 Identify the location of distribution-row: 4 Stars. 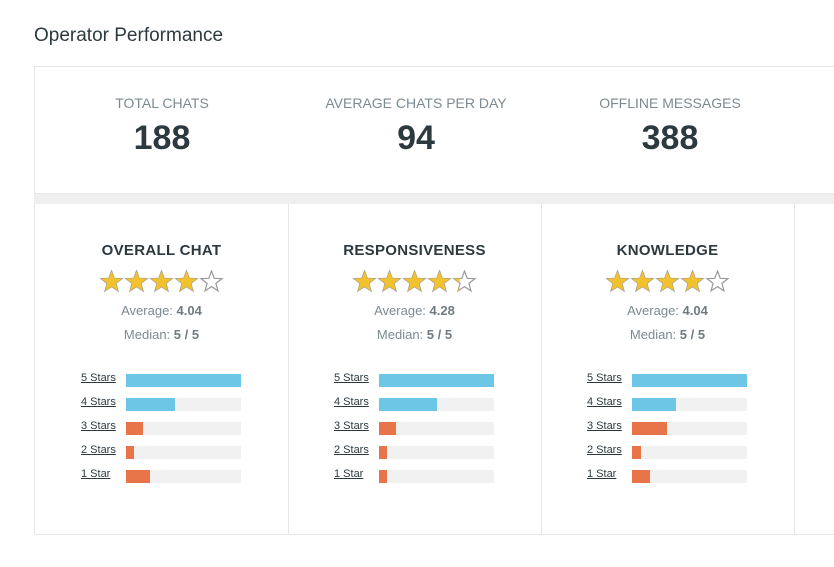
(672, 408).